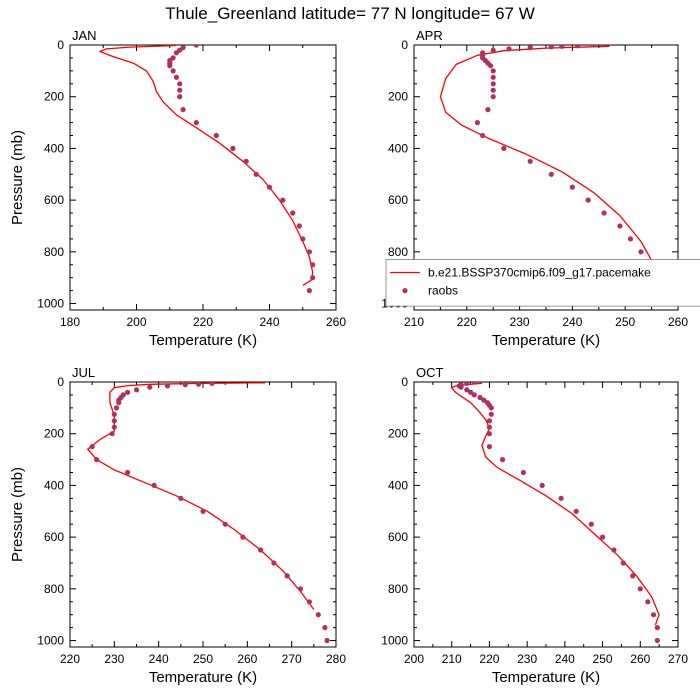  I want to click on y-tick-label: 200, so click(54, 434).